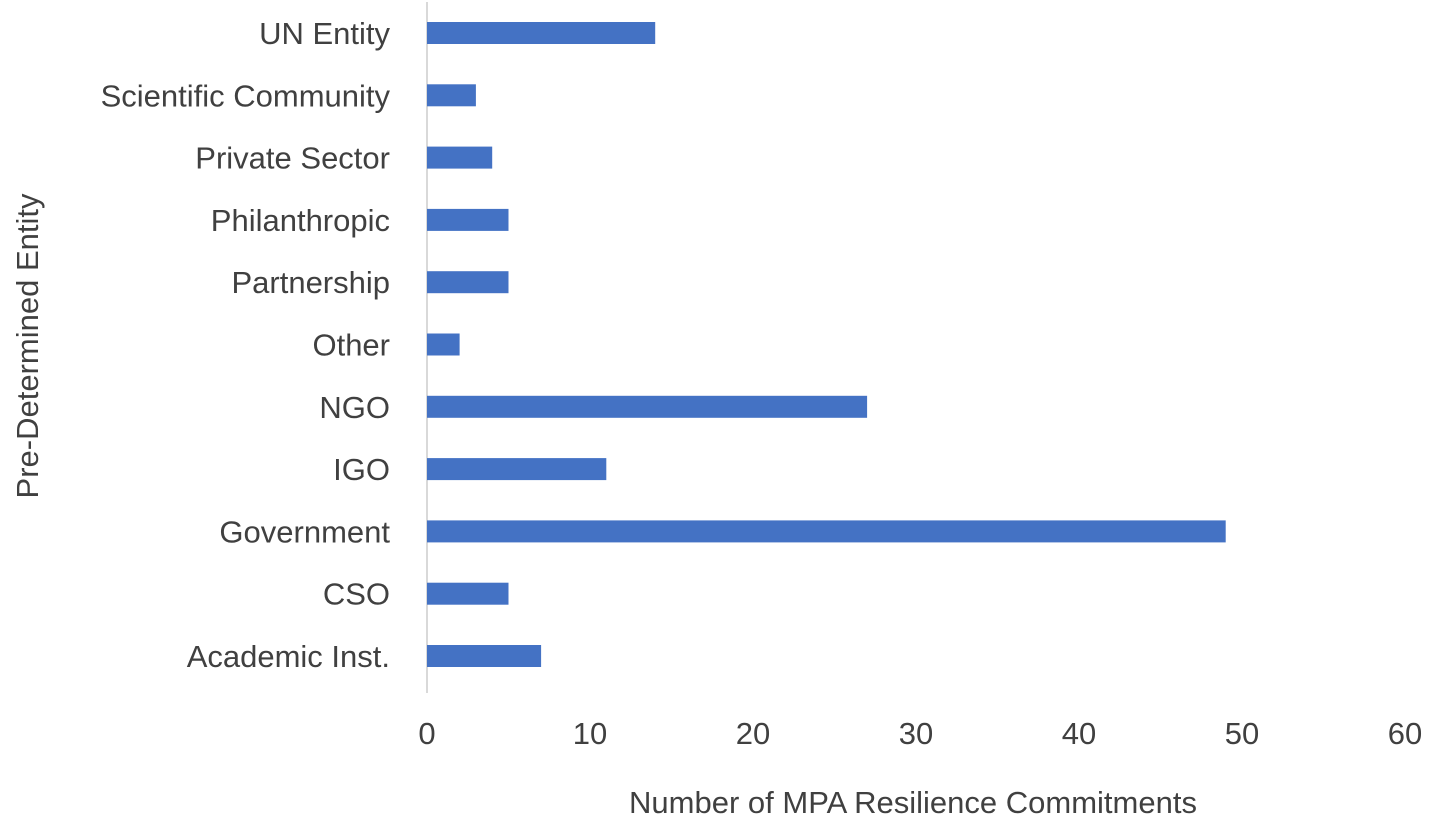 Image resolution: width=1450 pixels, height=822 pixels. I want to click on category-label: Scientific Community, so click(246, 95).